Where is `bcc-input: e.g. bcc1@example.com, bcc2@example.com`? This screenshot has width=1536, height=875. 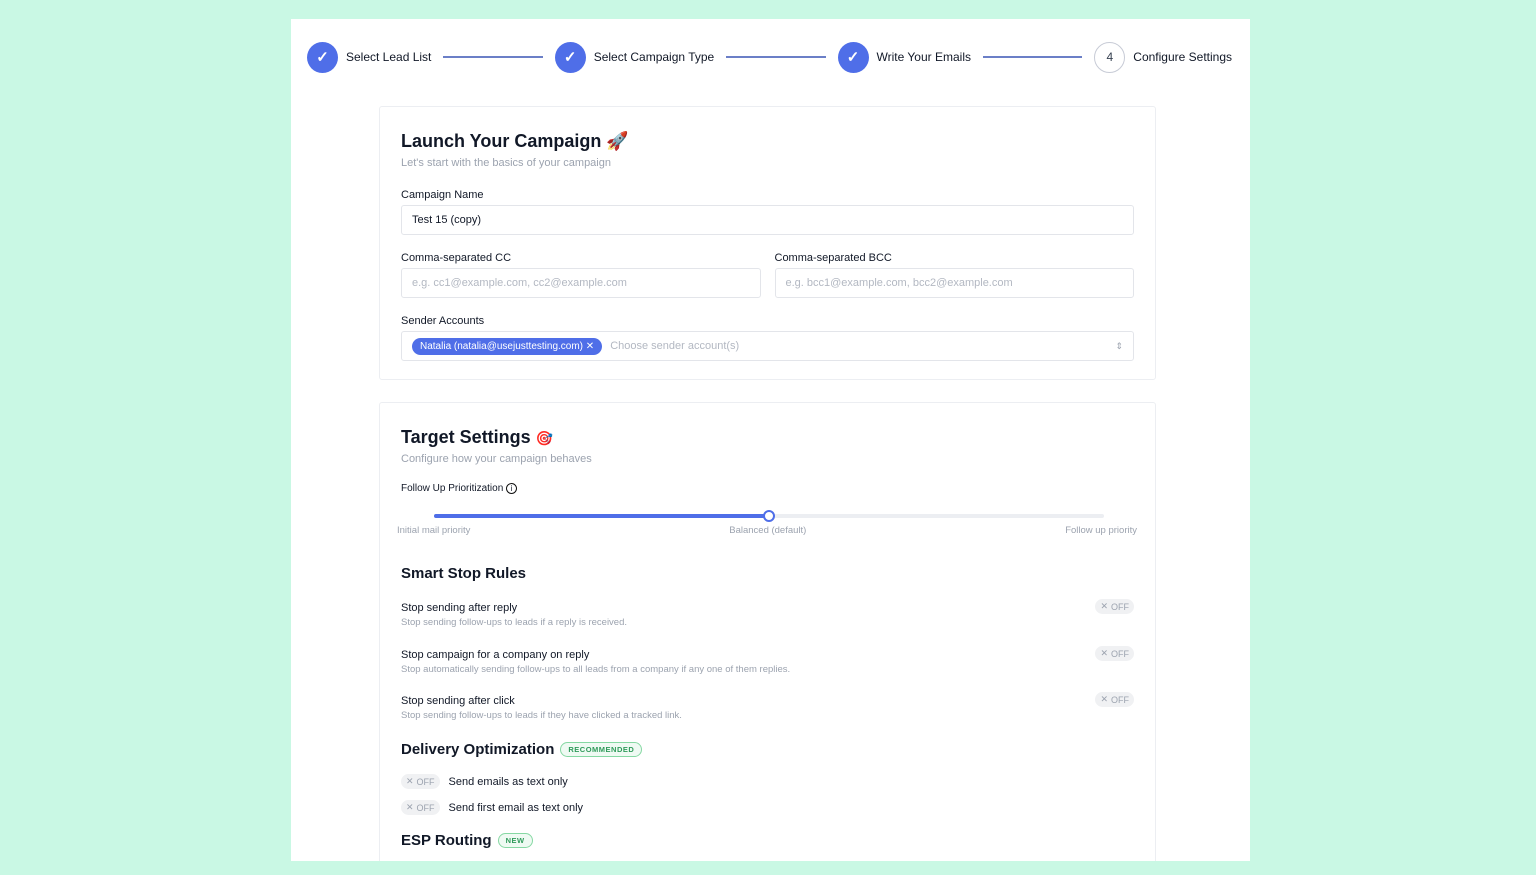 bcc-input: e.g. bcc1@example.com, bcc2@example.com is located at coordinates (954, 283).